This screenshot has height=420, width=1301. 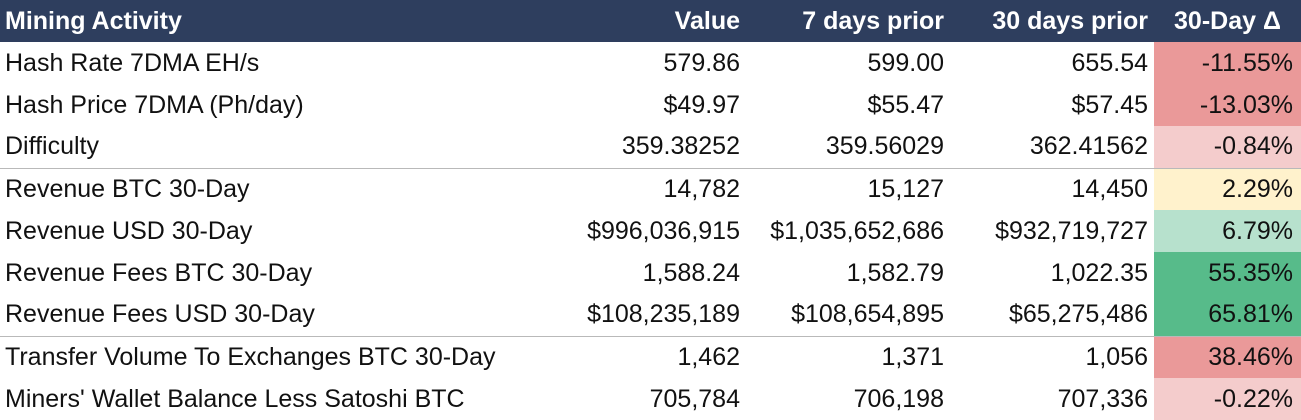 What do you see at coordinates (707, 20) in the screenshot?
I see `header-value: Value` at bounding box center [707, 20].